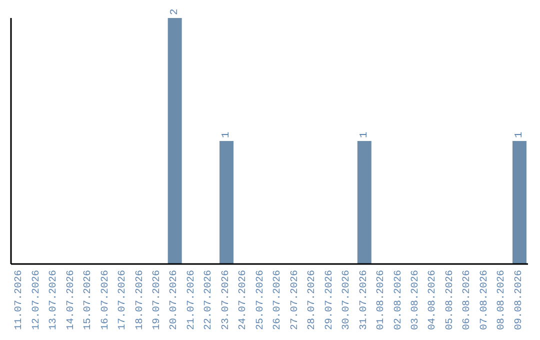  What do you see at coordinates (174, 11) in the screenshot?
I see `data-label: 2` at bounding box center [174, 11].